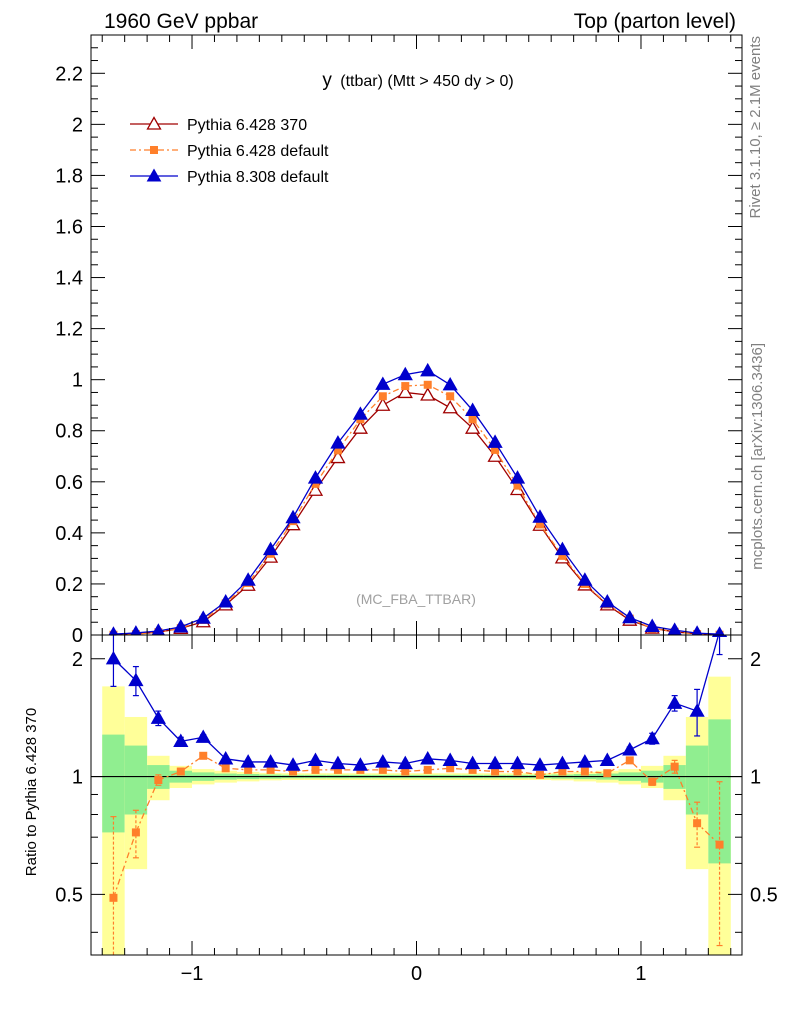  I want to click on ratio-y-tick-label-right: 2, so click(755, 660).